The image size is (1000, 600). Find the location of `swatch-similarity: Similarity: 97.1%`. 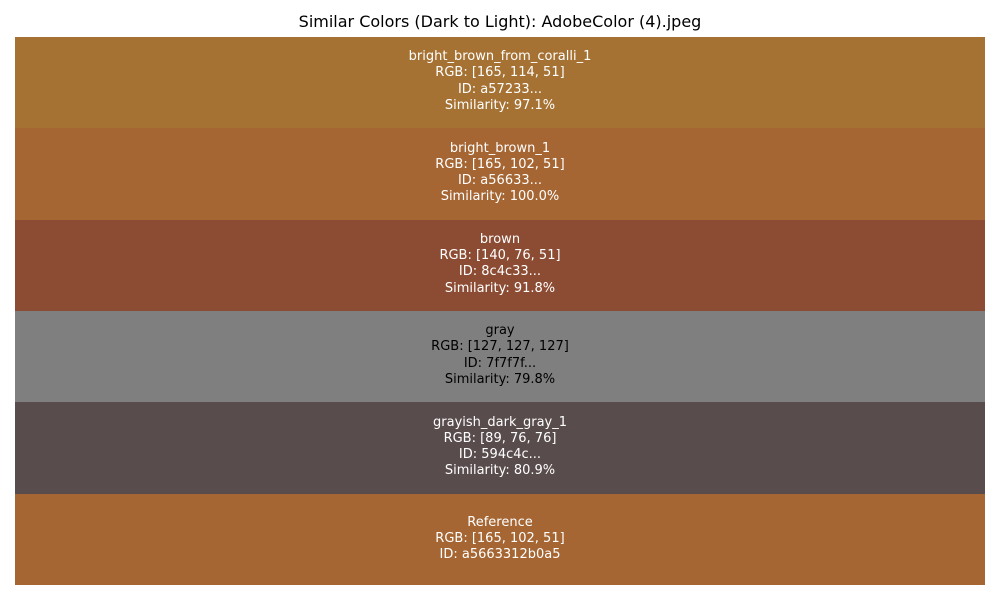

swatch-similarity: Similarity: 97.1% is located at coordinates (500, 105).